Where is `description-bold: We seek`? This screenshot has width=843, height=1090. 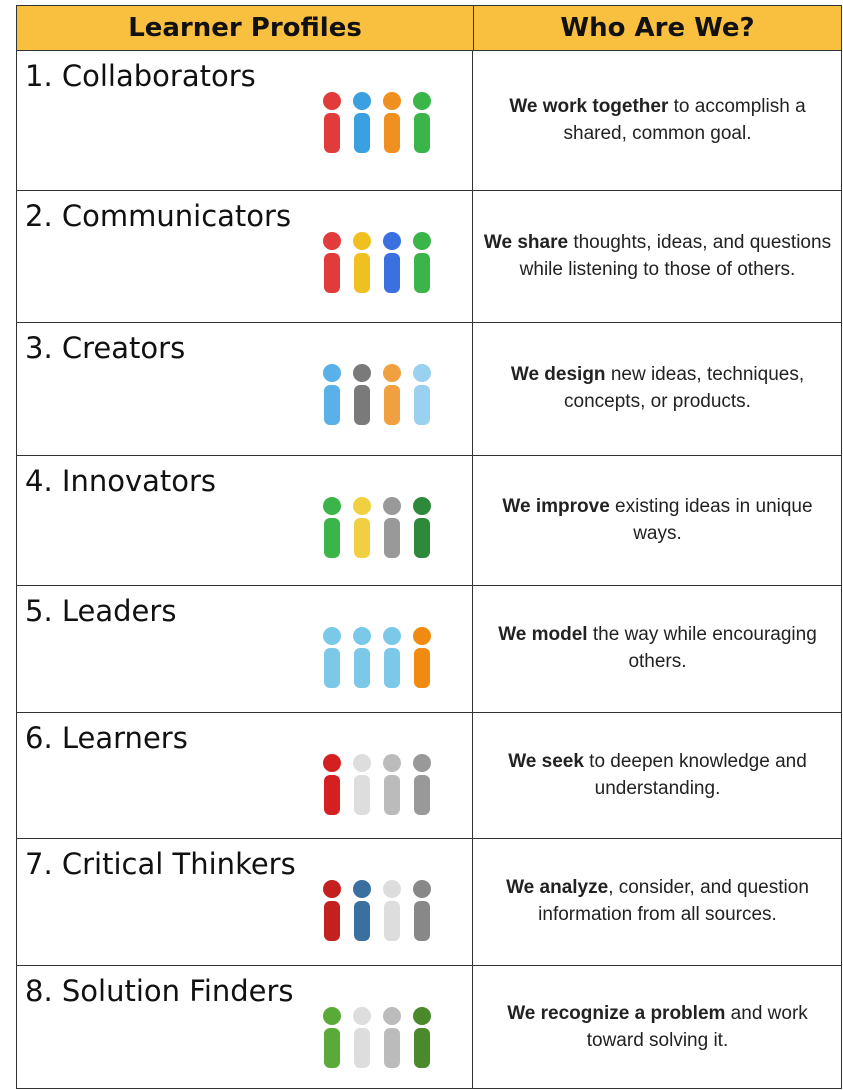 description-bold: We seek is located at coordinates (546, 761).